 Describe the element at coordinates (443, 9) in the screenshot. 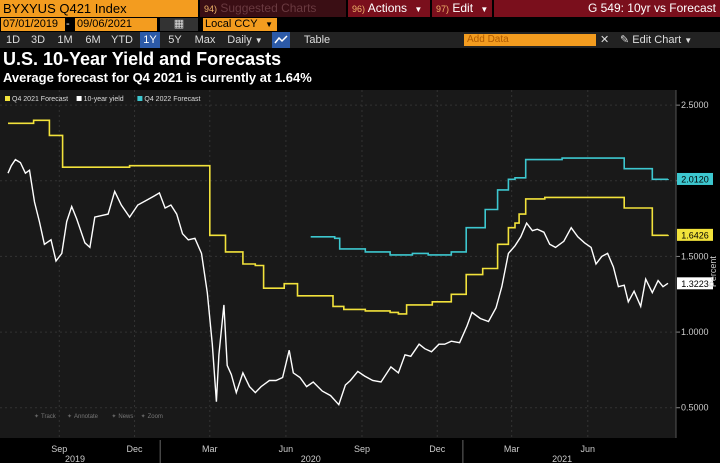

I see `edit-number: 97)` at that location.